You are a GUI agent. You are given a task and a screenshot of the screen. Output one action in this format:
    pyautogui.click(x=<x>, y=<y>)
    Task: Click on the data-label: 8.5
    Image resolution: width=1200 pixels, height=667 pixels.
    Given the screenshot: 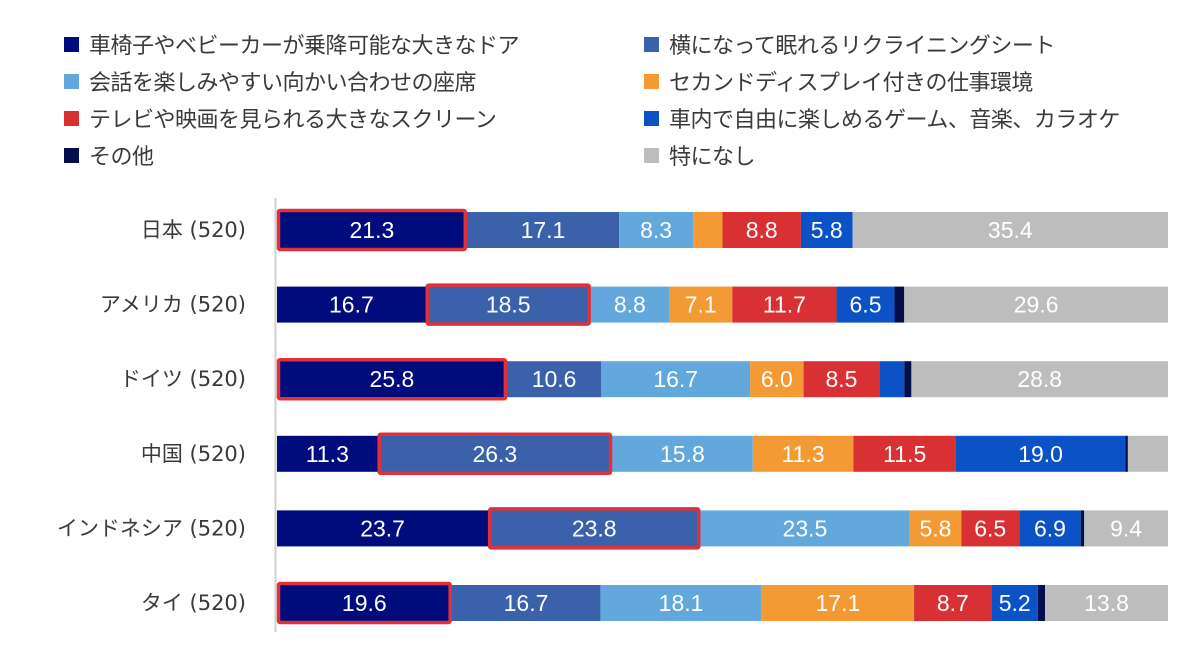 What is the action you would take?
    pyautogui.click(x=841, y=379)
    